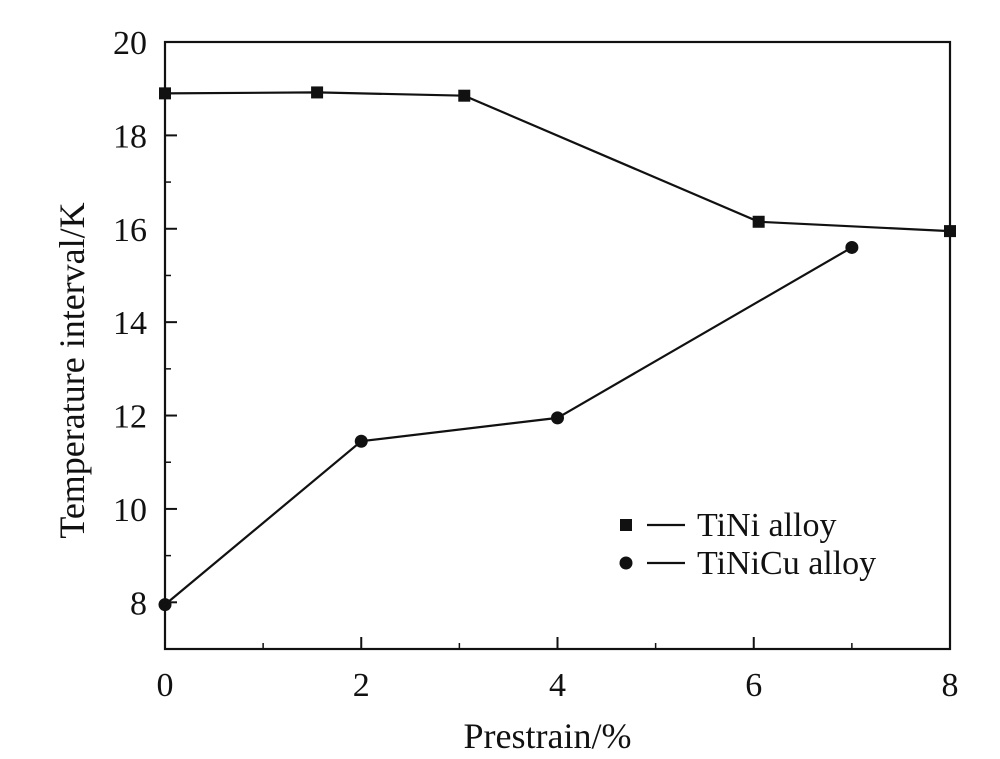 The width and height of the screenshot is (1000, 759). What do you see at coordinates (950, 685) in the screenshot?
I see `x-tick-label: 8` at bounding box center [950, 685].